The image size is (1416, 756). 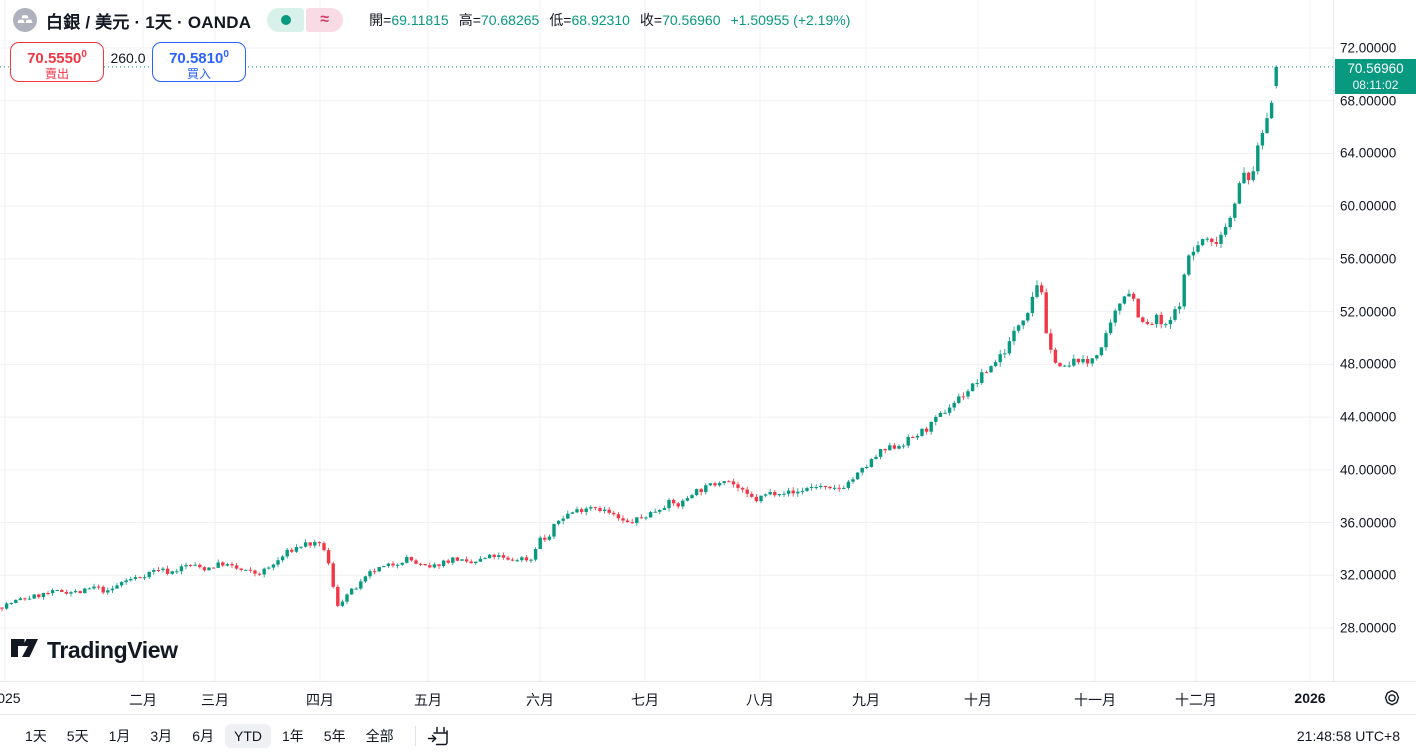 I want to click on tradingview-logo: TradingView, so click(x=94, y=650).